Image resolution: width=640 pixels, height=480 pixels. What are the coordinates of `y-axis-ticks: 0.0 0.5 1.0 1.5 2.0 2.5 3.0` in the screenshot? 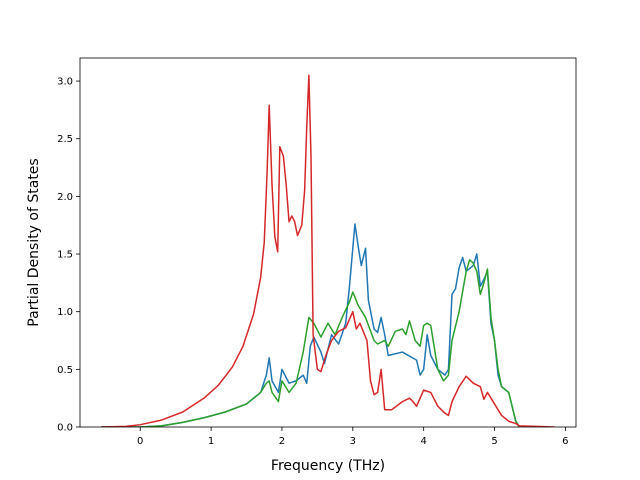 It's located at (68, 255).